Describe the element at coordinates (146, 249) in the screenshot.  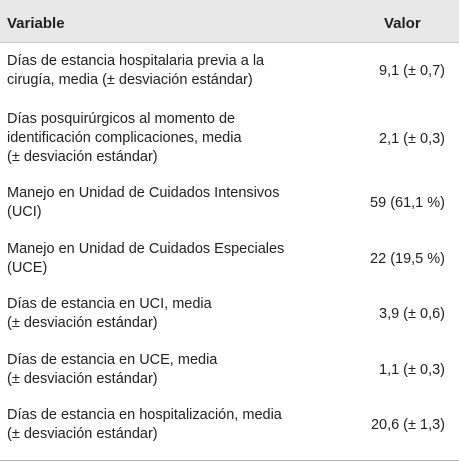
I see `row-variable-line: Manejo en Unidad de Cuidados Especiales` at that location.